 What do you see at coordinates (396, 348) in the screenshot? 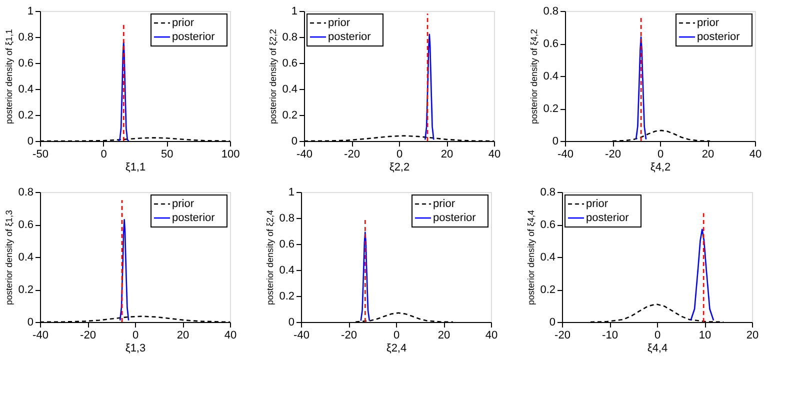
I see `x-axis-title: ξ2,4` at bounding box center [396, 348].